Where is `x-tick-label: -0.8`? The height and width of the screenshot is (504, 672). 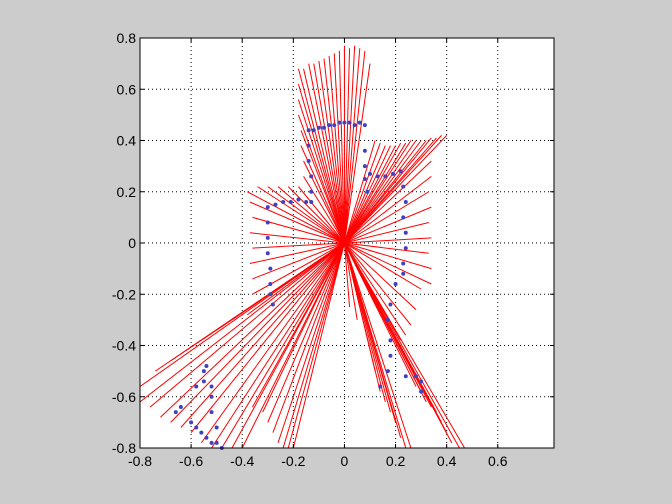 x-tick-label: -0.8 is located at coordinates (140, 461).